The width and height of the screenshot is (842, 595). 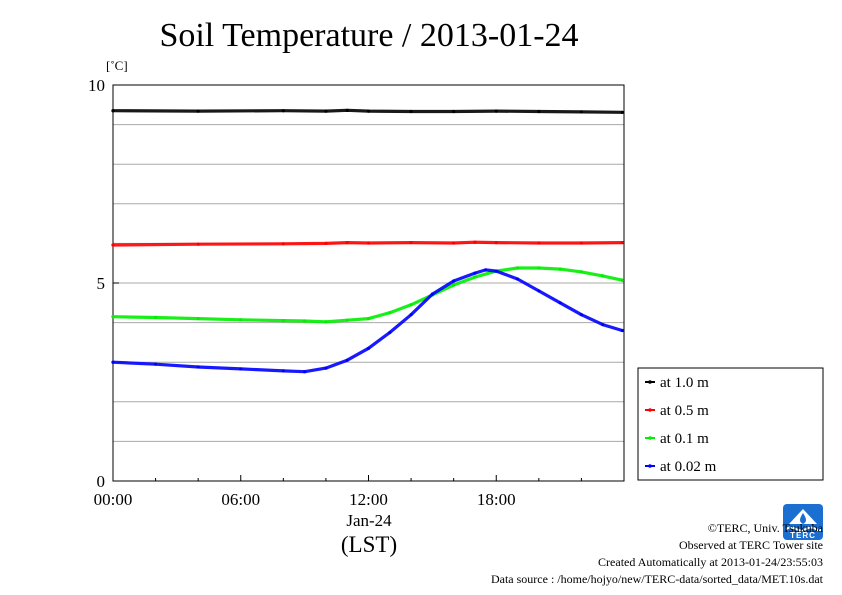 What do you see at coordinates (117, 65) in the screenshot?
I see `y-axis-unit-label: [˚C]` at bounding box center [117, 65].